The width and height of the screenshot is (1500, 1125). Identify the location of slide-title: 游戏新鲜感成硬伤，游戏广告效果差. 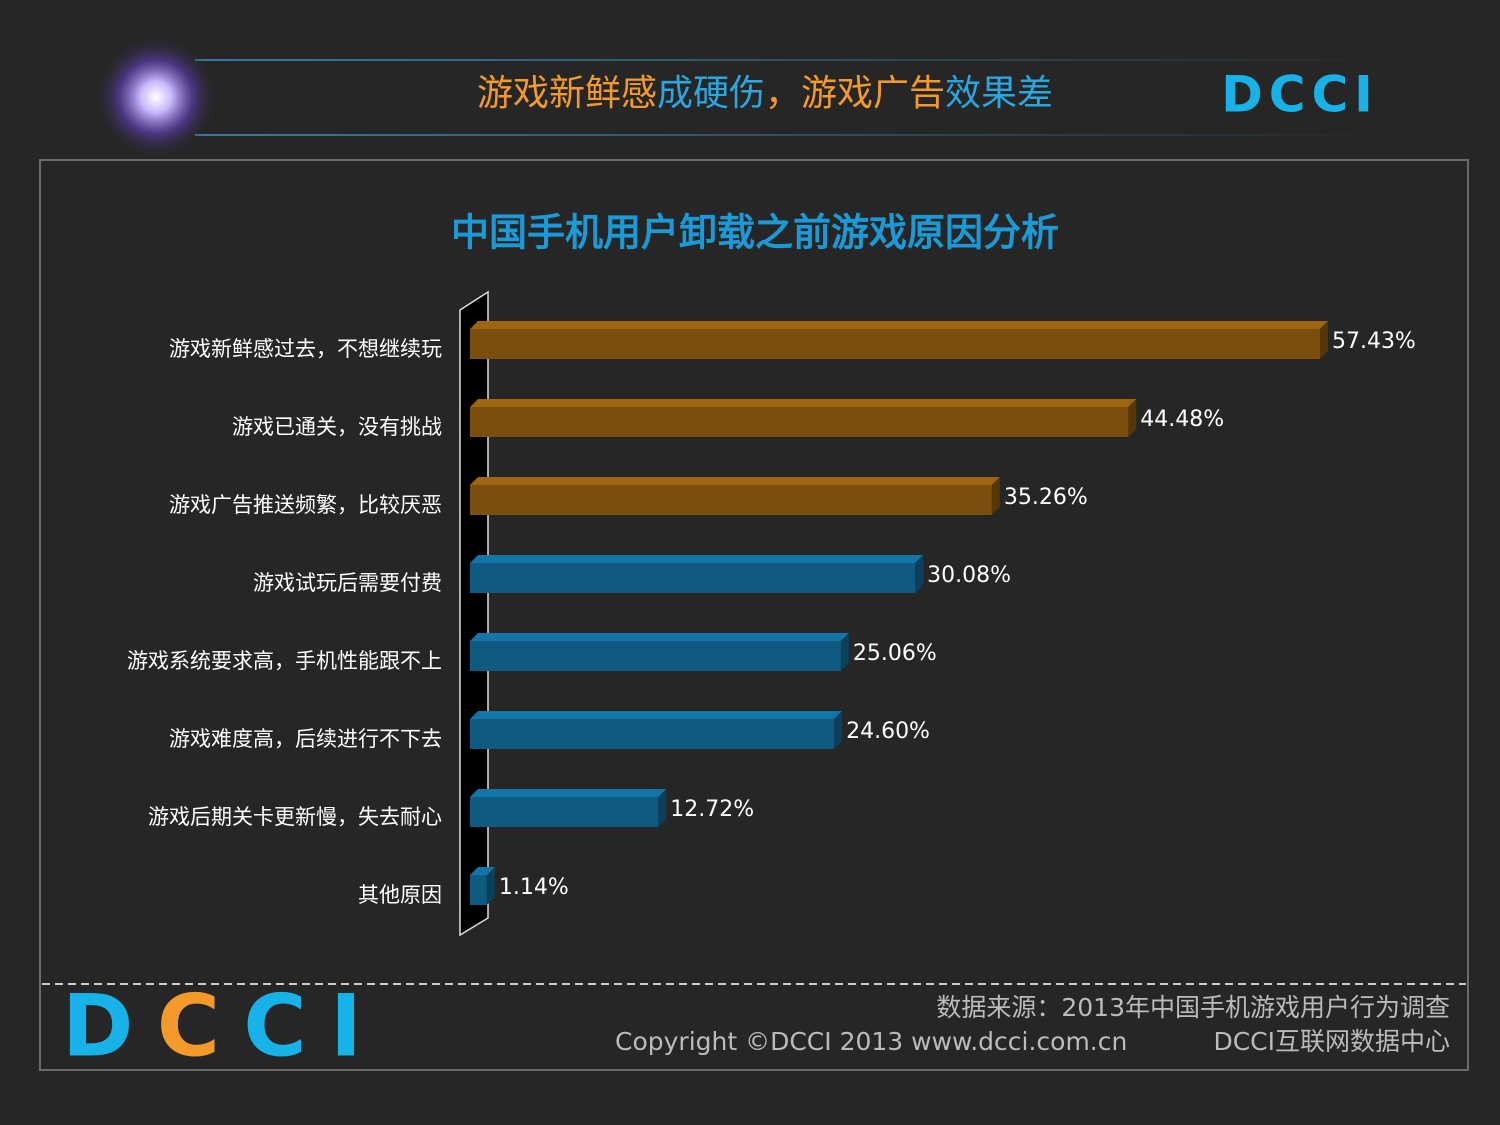
(765, 93).